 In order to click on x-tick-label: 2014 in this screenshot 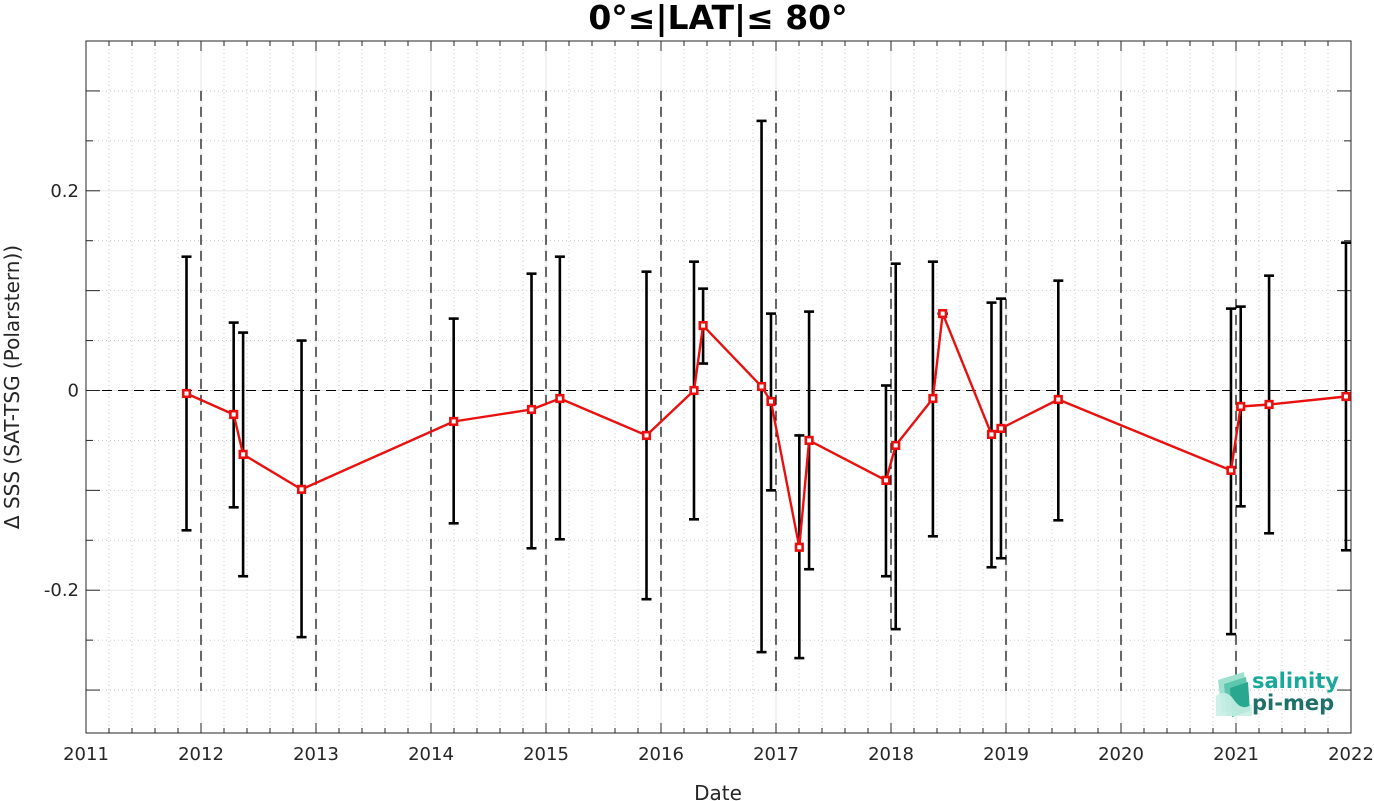, I will do `click(431, 754)`.